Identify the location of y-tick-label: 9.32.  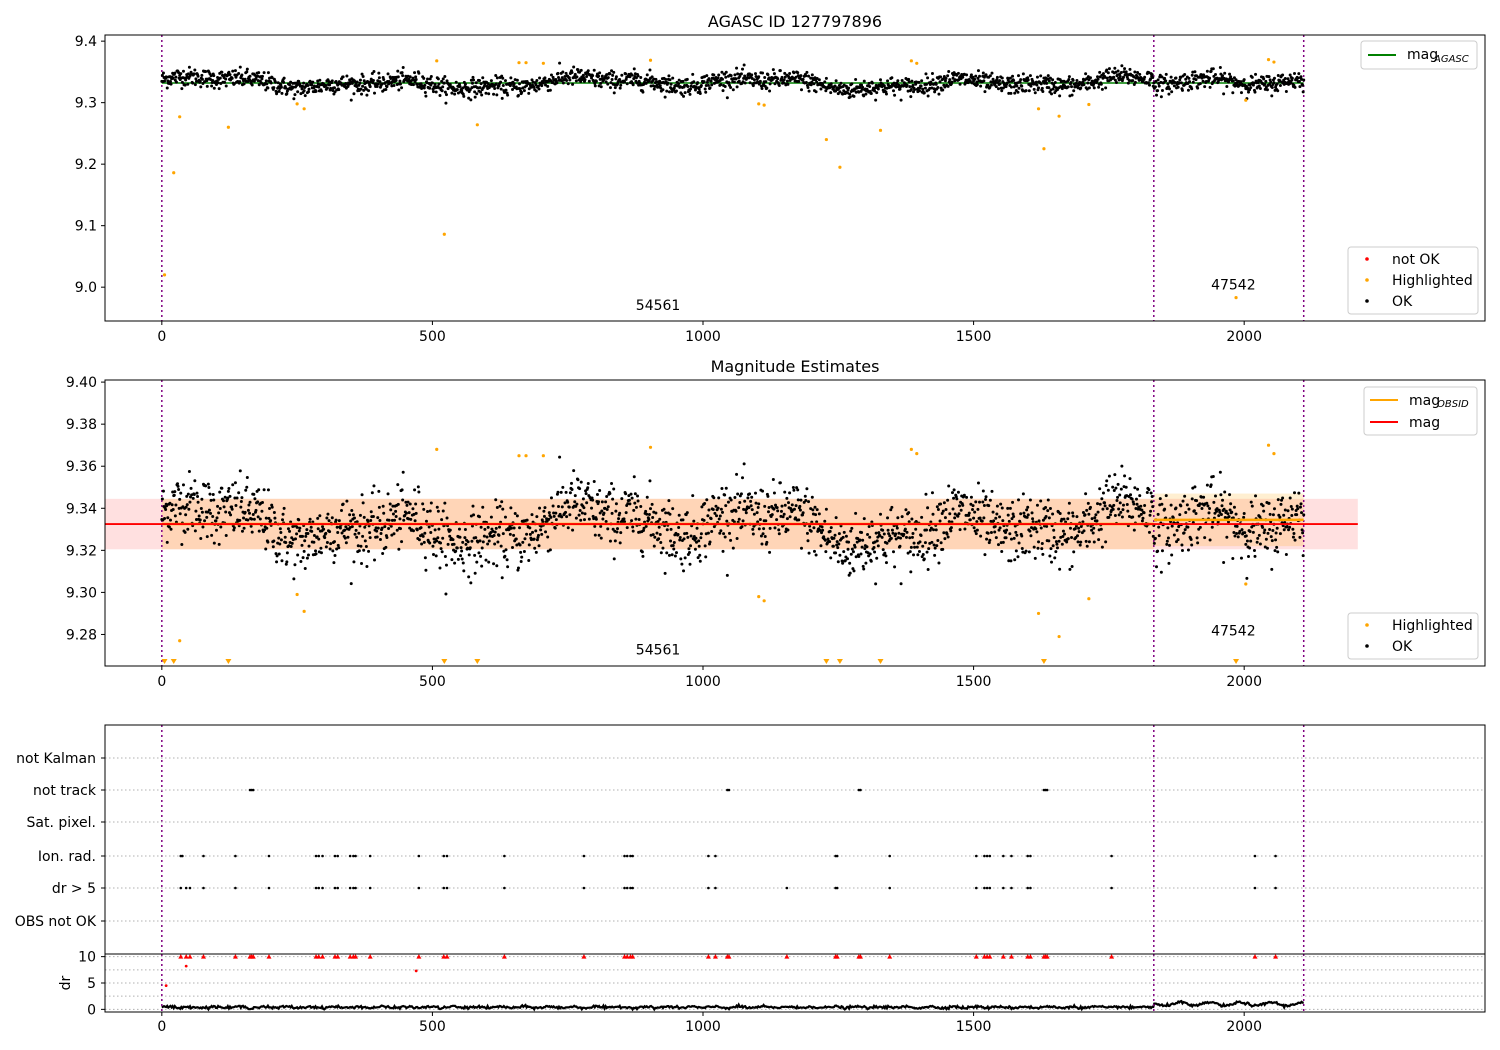
(81, 551).